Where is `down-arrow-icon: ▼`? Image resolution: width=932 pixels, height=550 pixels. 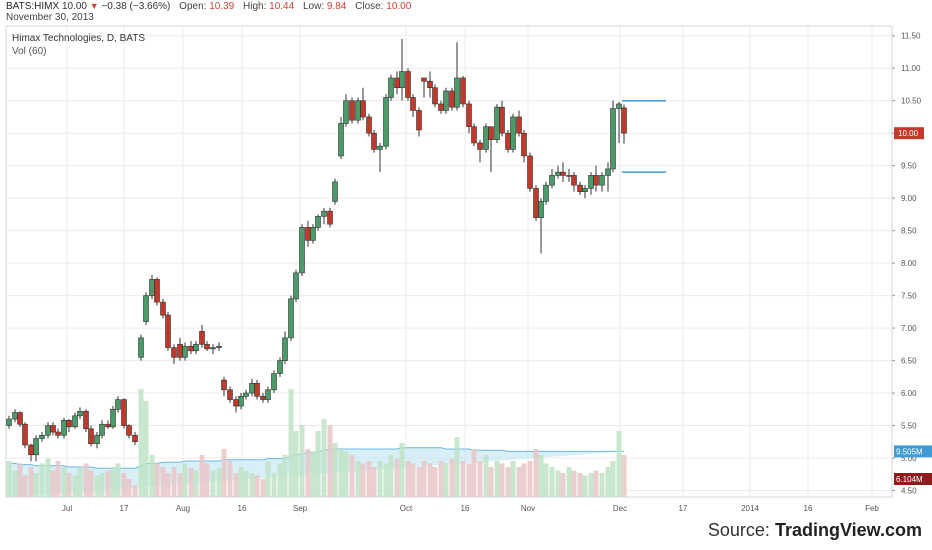
down-arrow-icon: ▼ is located at coordinates (94, 6).